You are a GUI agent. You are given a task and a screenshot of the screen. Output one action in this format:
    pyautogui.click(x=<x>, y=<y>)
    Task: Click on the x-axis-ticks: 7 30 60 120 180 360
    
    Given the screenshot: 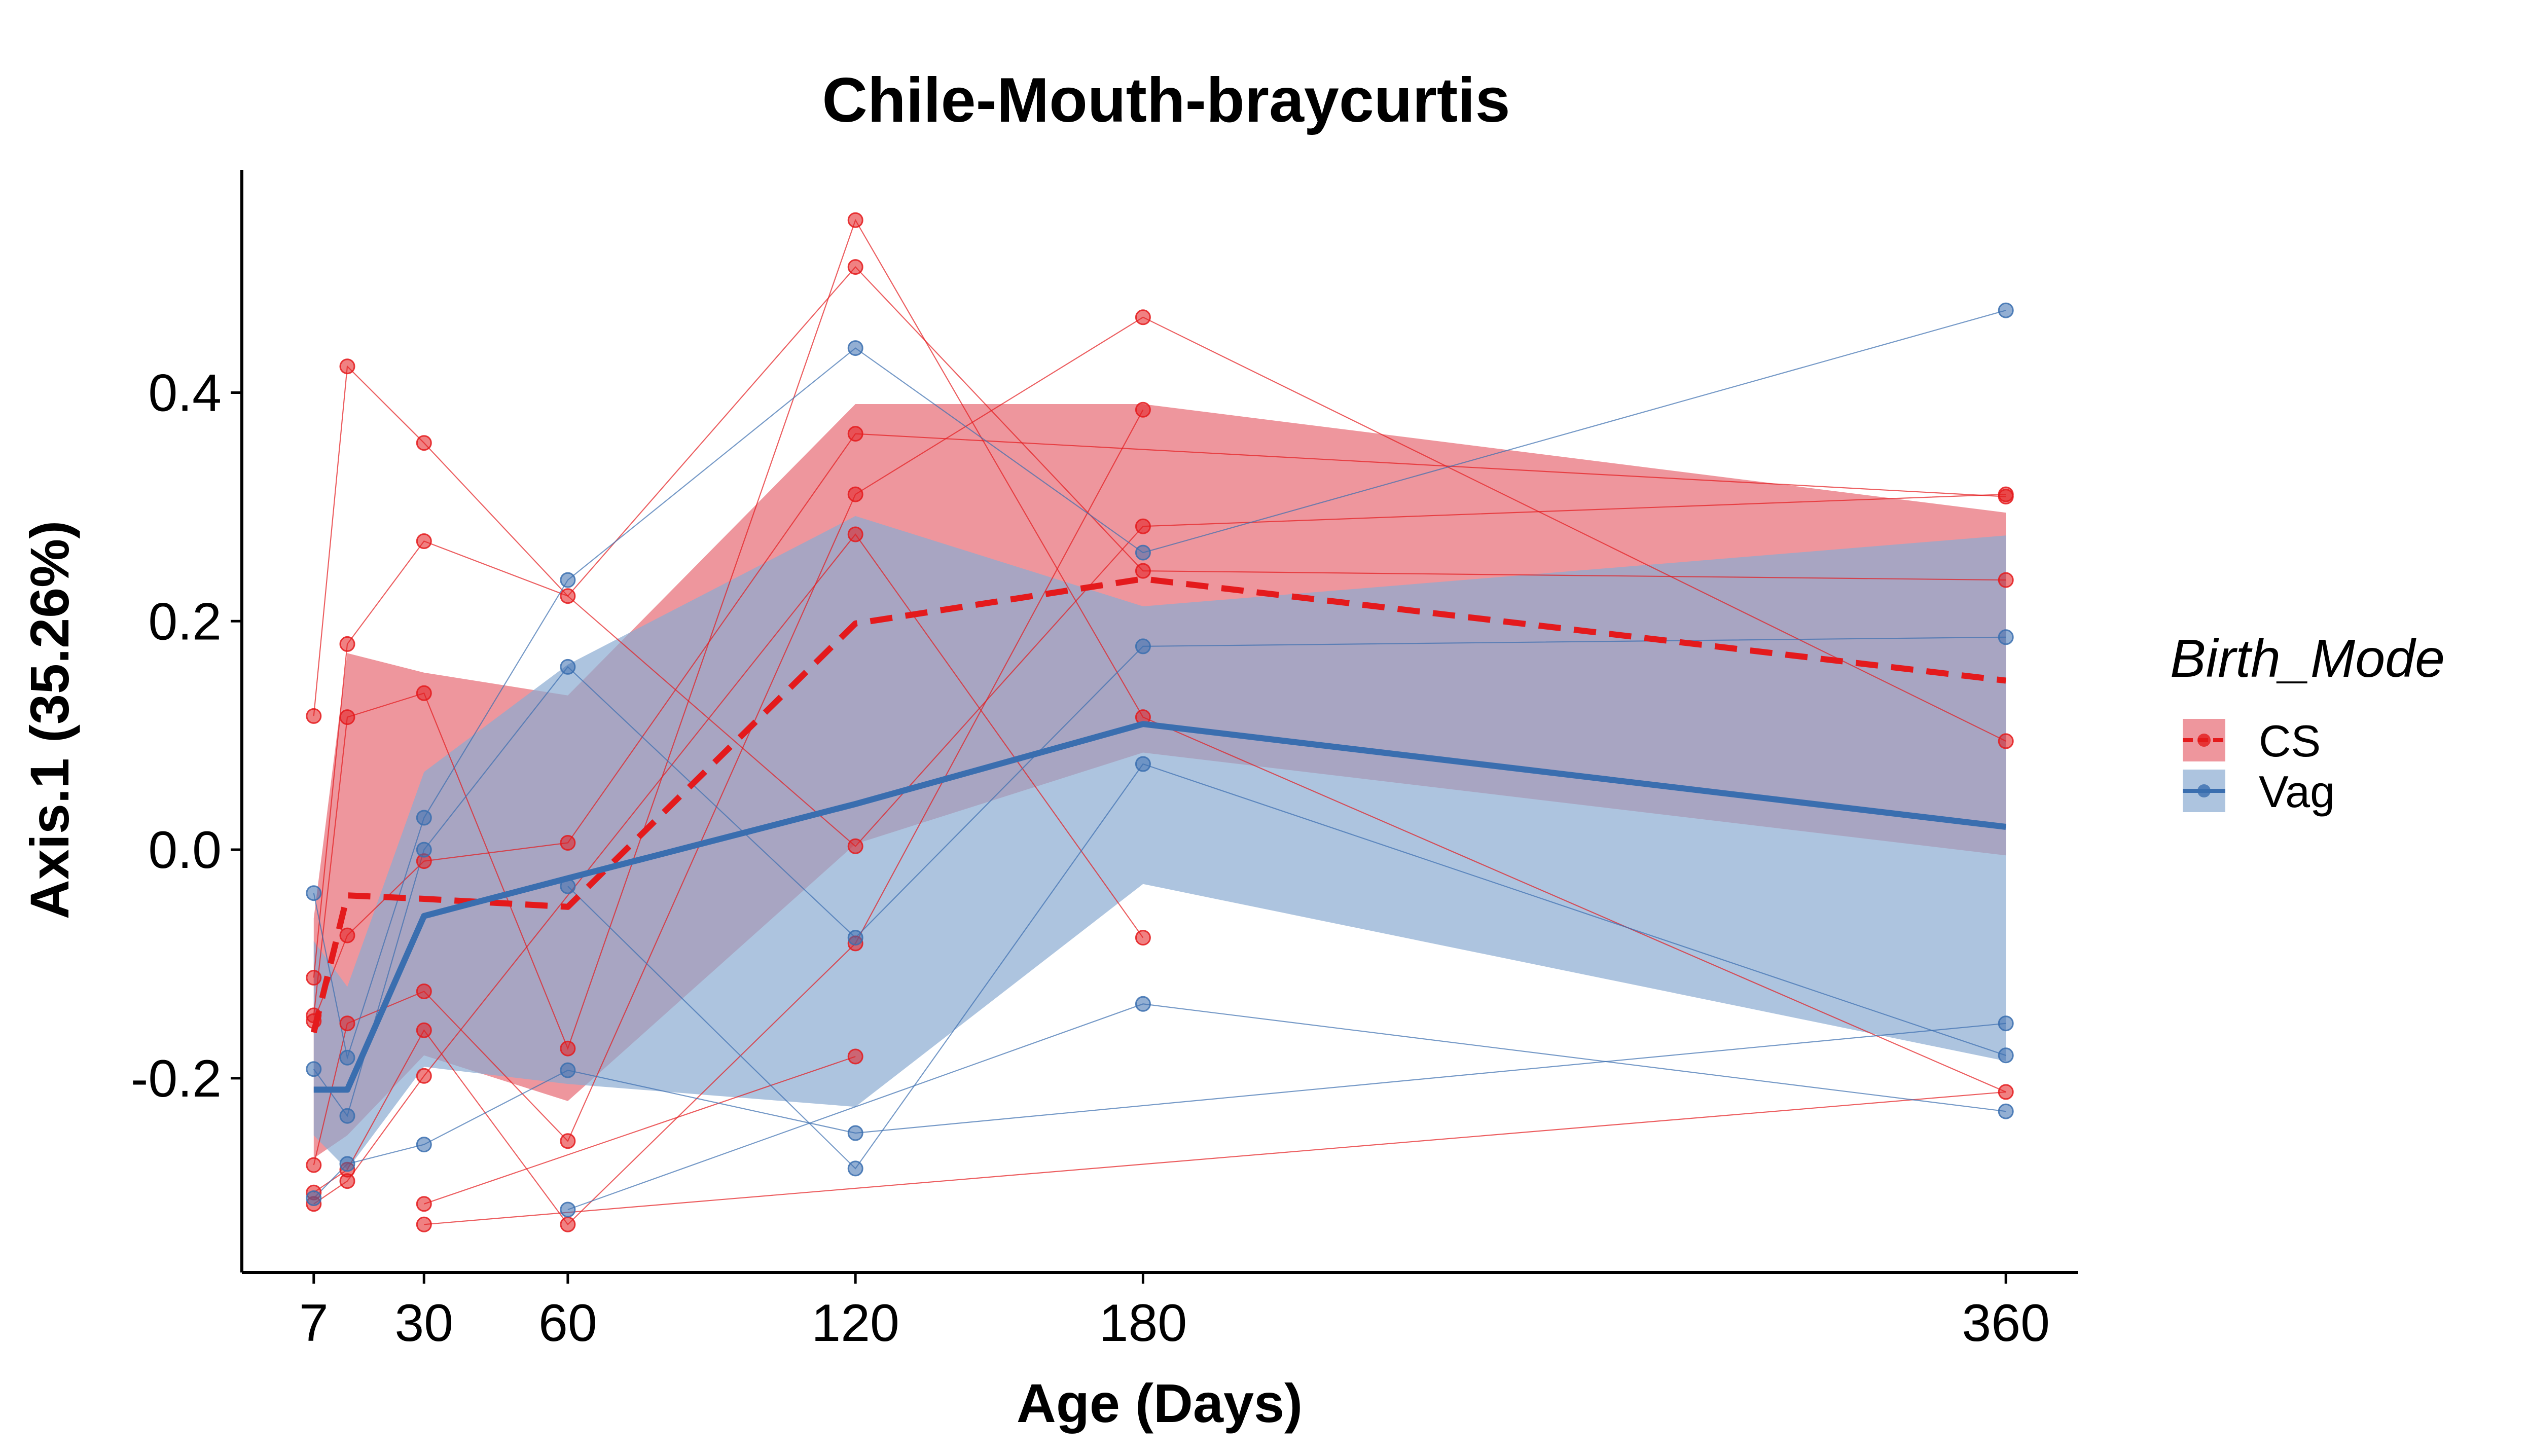 What is the action you would take?
    pyautogui.click(x=1174, y=1312)
    